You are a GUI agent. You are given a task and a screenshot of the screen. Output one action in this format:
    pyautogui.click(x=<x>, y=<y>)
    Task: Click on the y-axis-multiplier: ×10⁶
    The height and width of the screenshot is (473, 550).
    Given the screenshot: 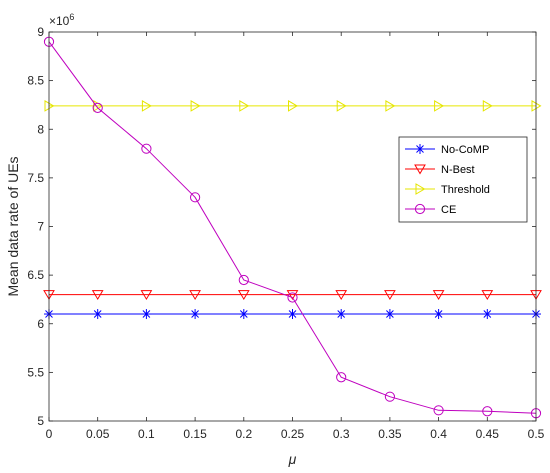 What is the action you would take?
    pyautogui.click(x=61, y=20)
    